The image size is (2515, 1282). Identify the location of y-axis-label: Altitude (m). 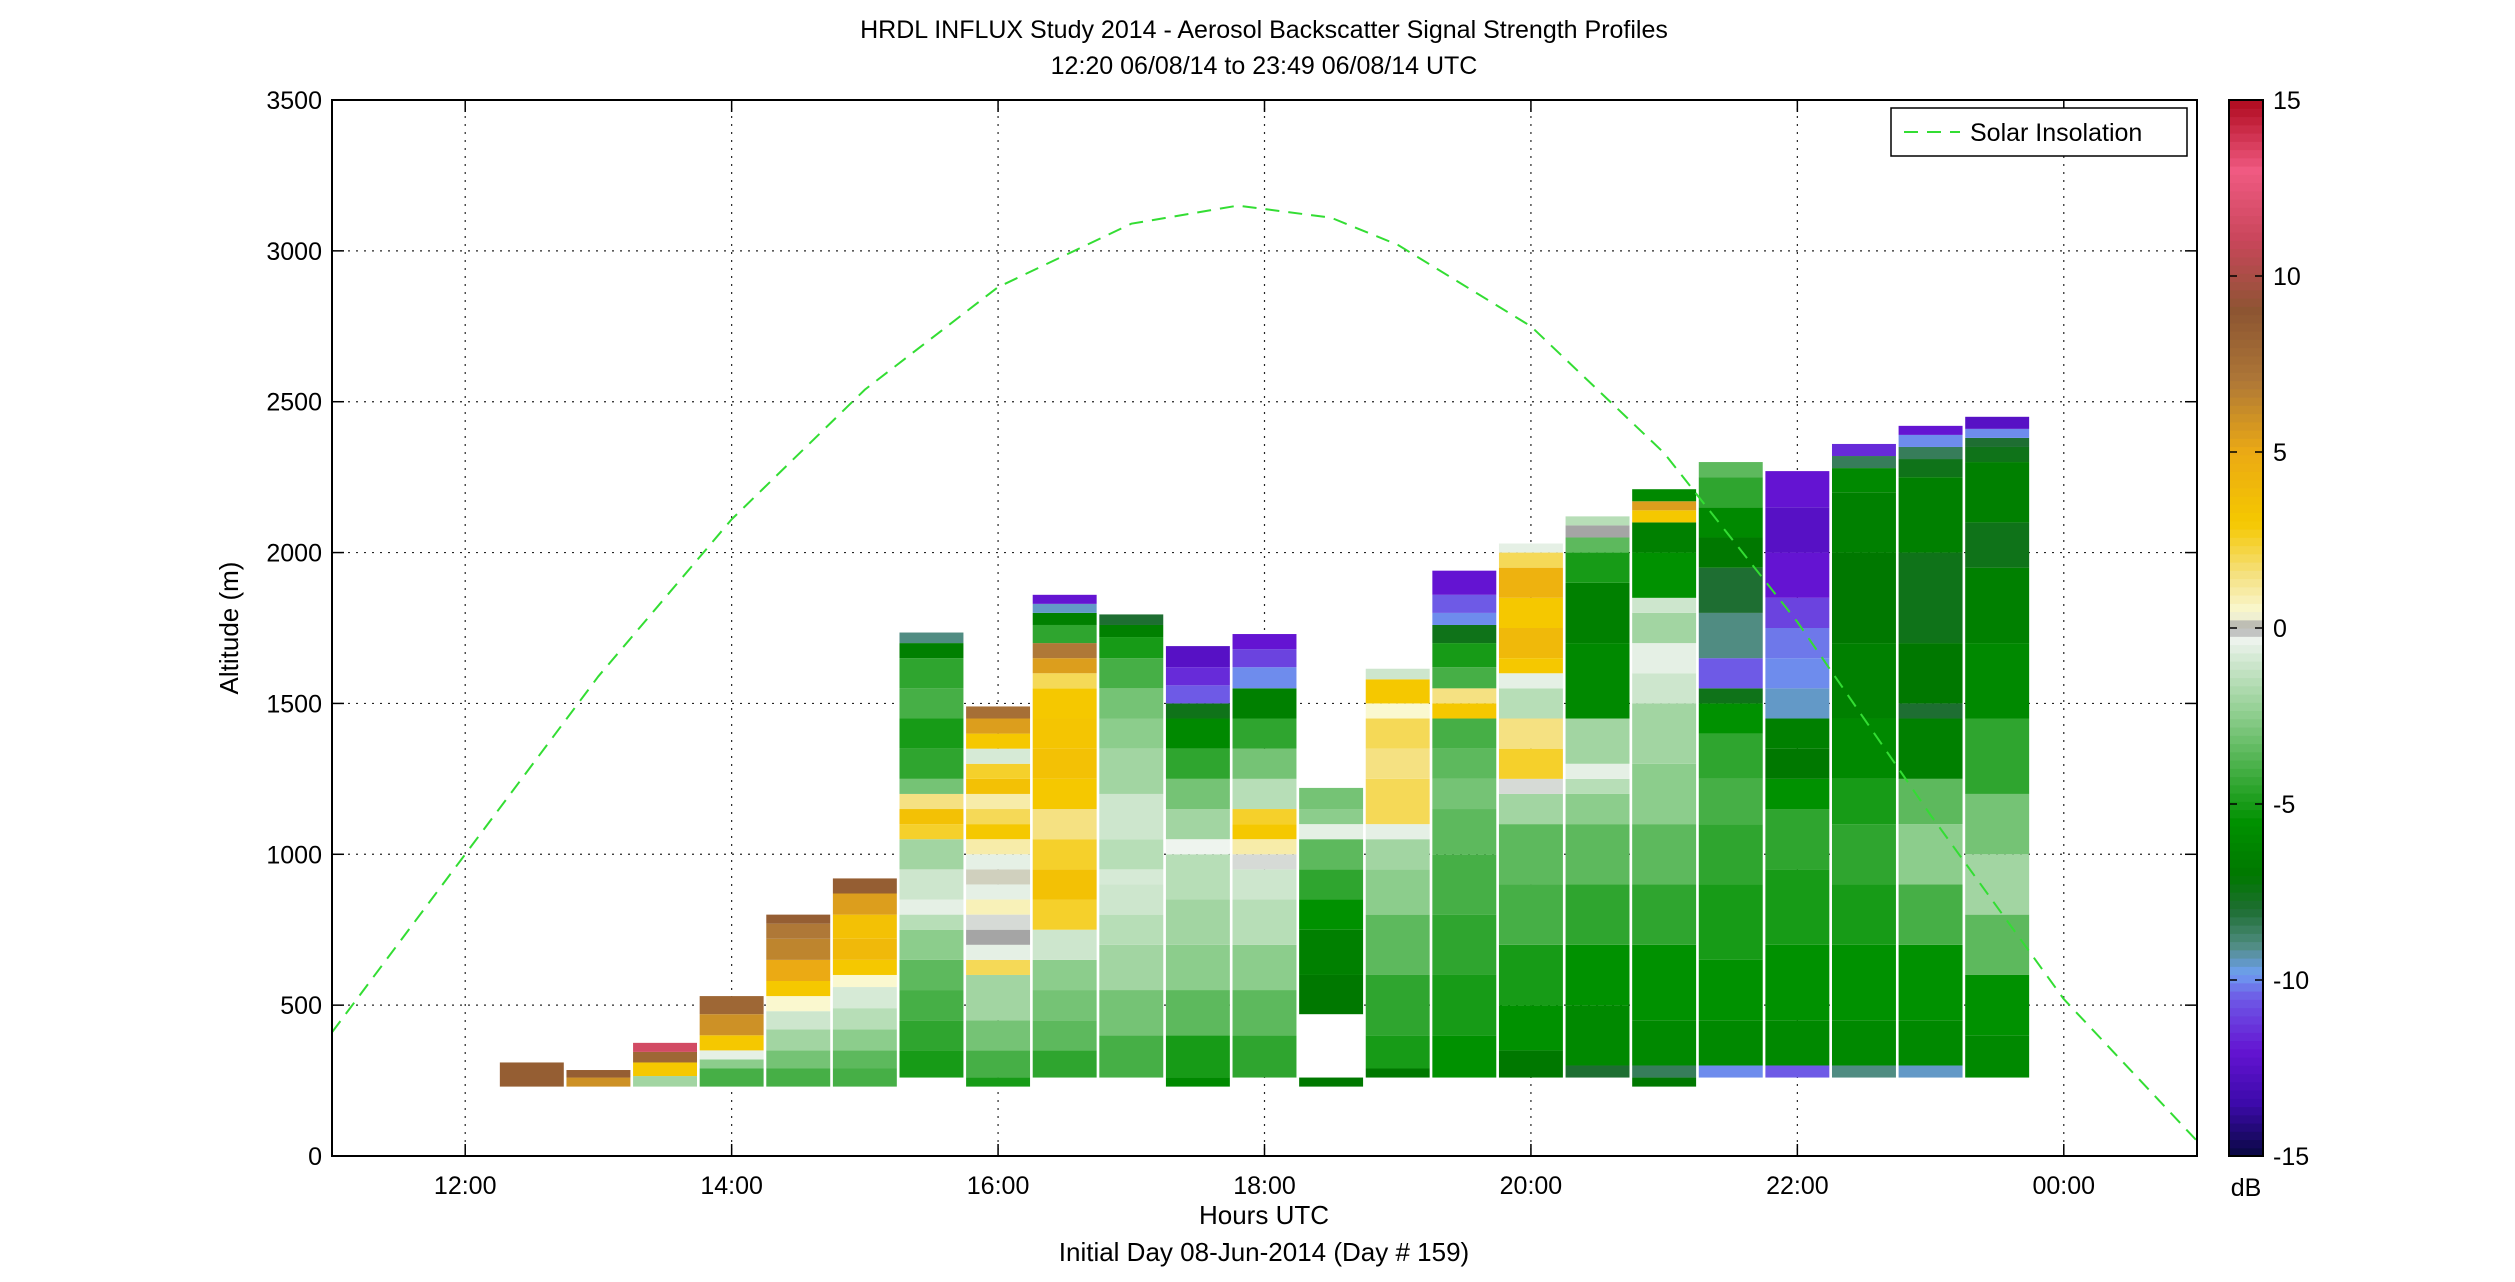
(229, 628).